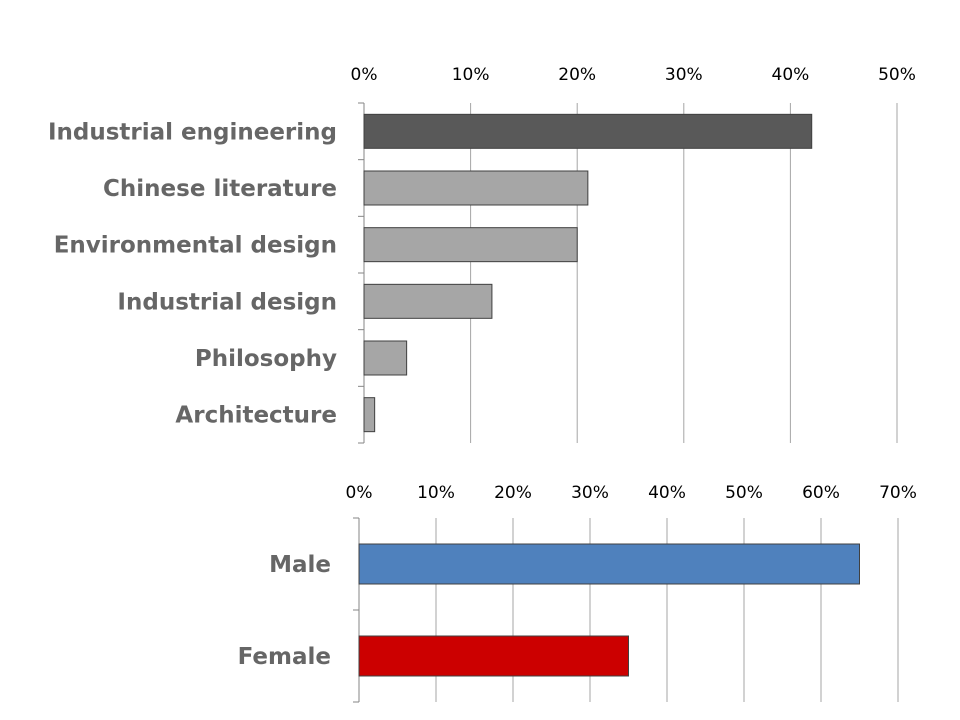 Image resolution: width=960 pixels, height=720 pixels. What do you see at coordinates (266, 359) in the screenshot?
I see `category-label: Philosophy` at bounding box center [266, 359].